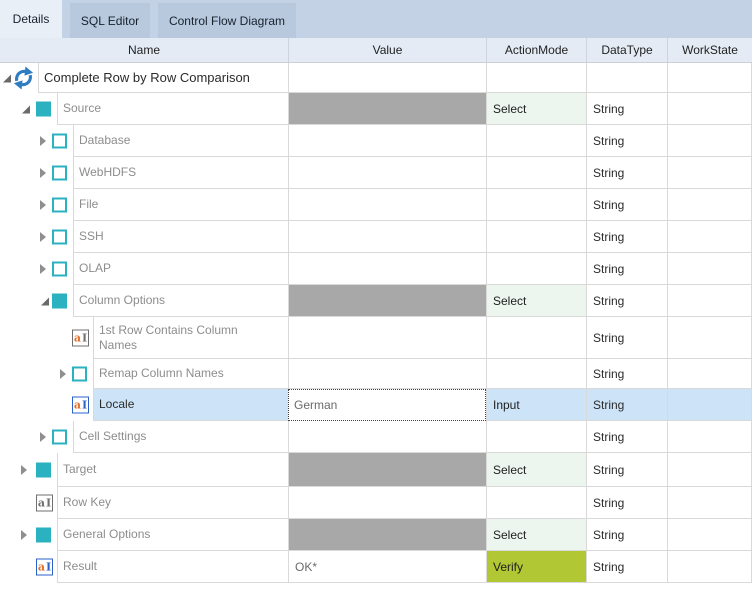  Describe the element at coordinates (180, 237) in the screenshot. I see `name-cell: SSH` at that location.